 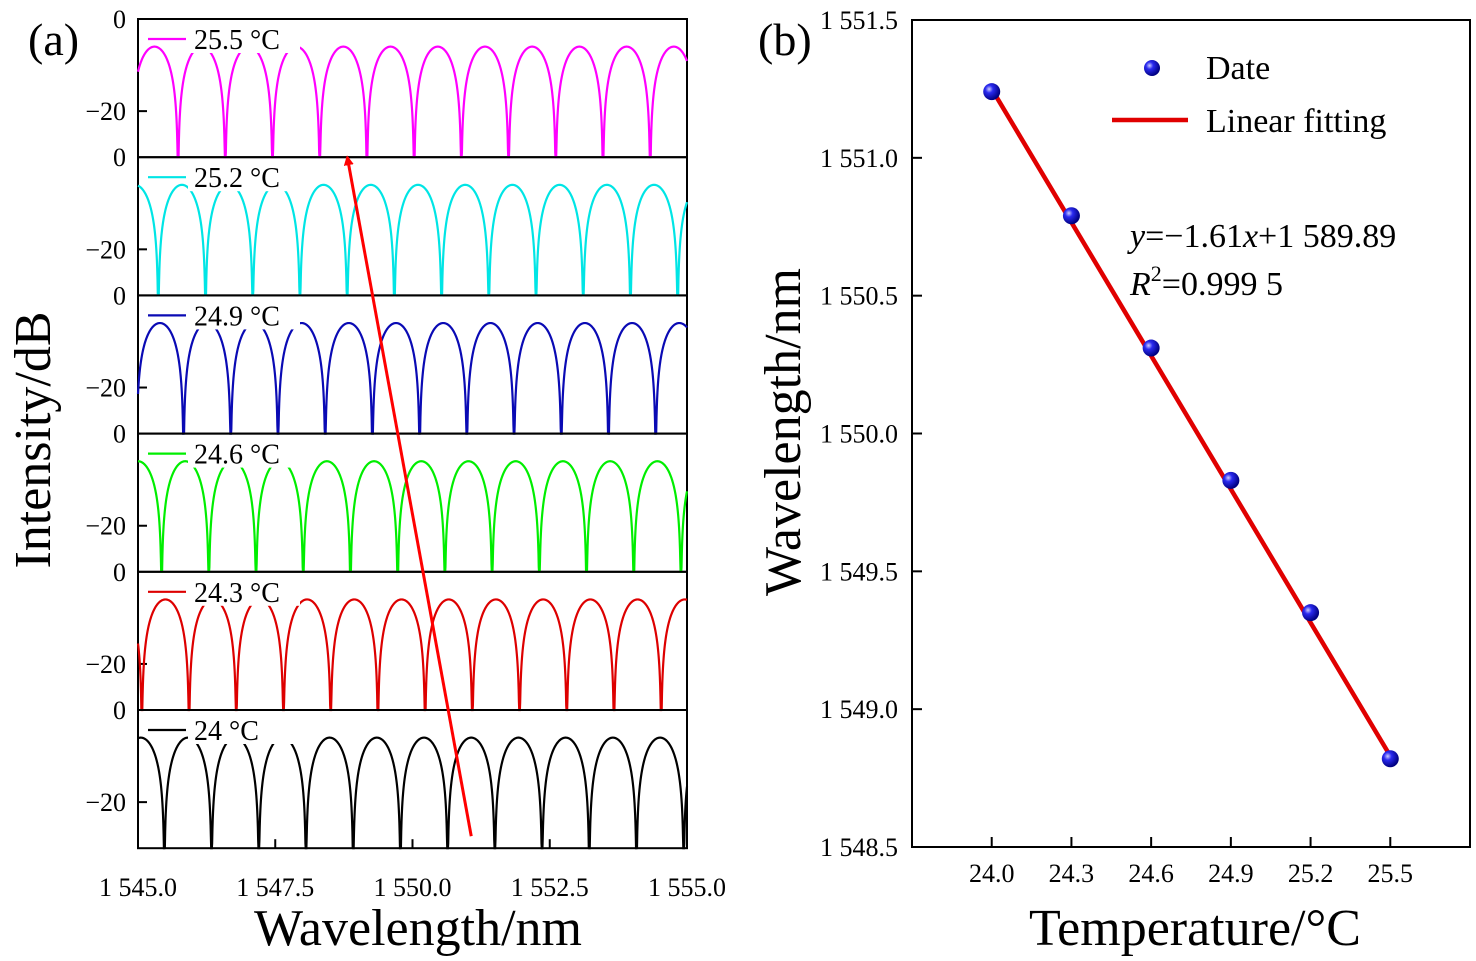 What do you see at coordinates (859, 434) in the screenshot?
I see `y-tick-label: 1 550.0` at bounding box center [859, 434].